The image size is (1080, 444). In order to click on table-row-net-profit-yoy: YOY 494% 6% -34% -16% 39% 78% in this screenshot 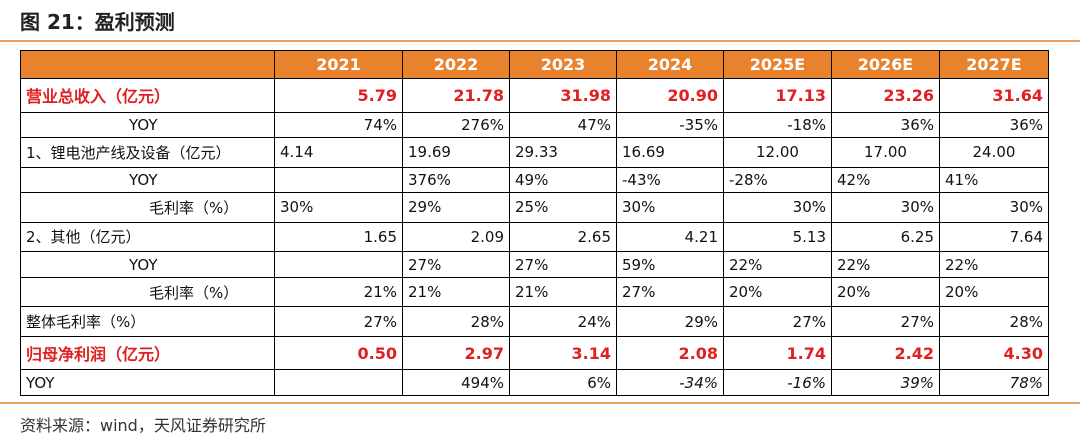, I will do `click(534, 382)`.